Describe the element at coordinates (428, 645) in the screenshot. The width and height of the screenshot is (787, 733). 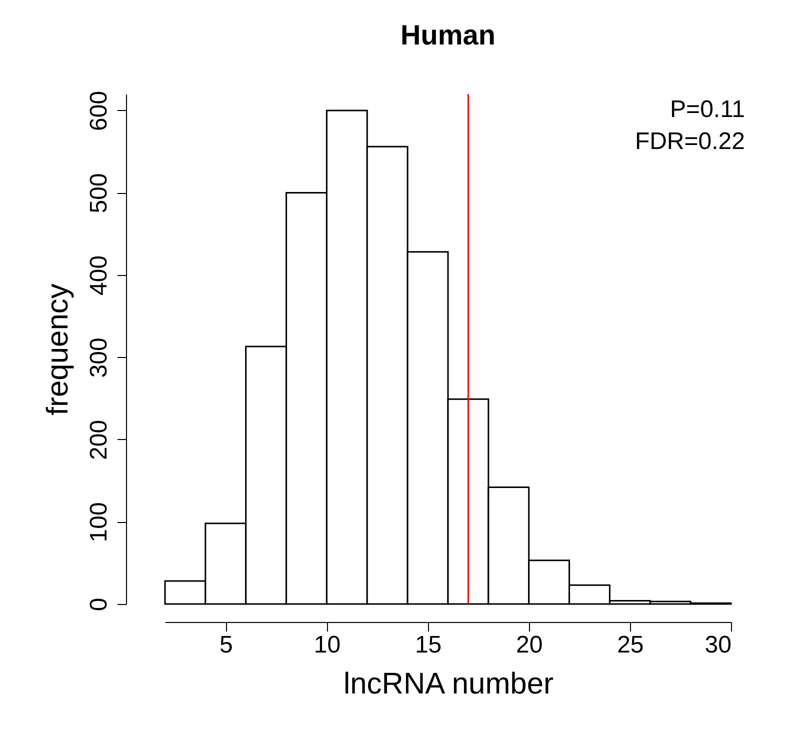
I see `x-tick-label: 15` at that location.